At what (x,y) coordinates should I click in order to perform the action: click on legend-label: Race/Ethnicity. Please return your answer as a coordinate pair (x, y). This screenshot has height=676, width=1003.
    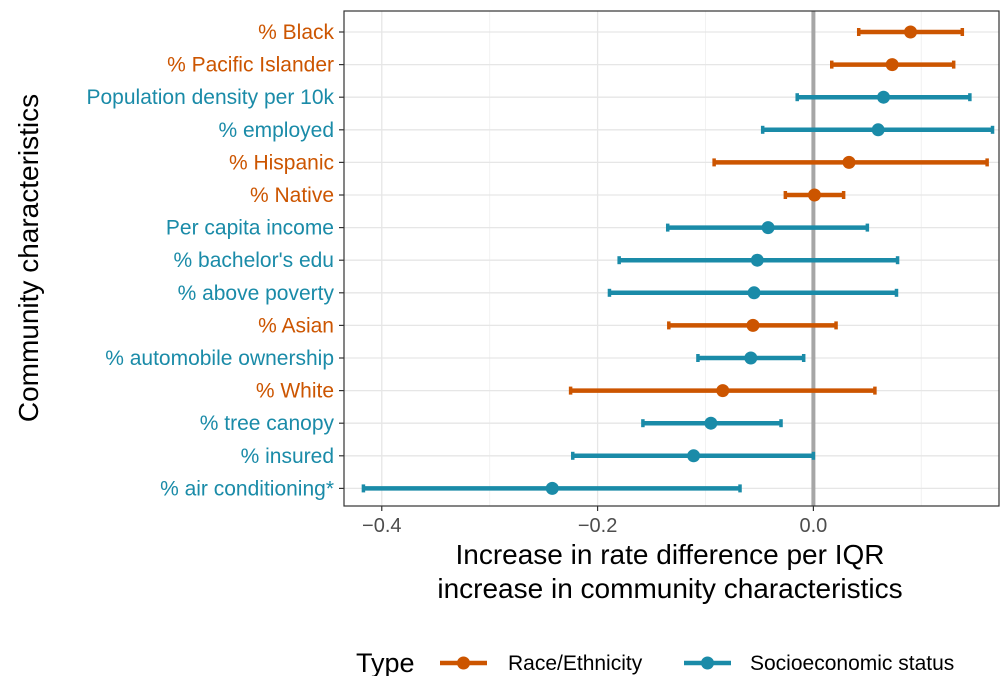
    Looking at the image, I should click on (575, 663).